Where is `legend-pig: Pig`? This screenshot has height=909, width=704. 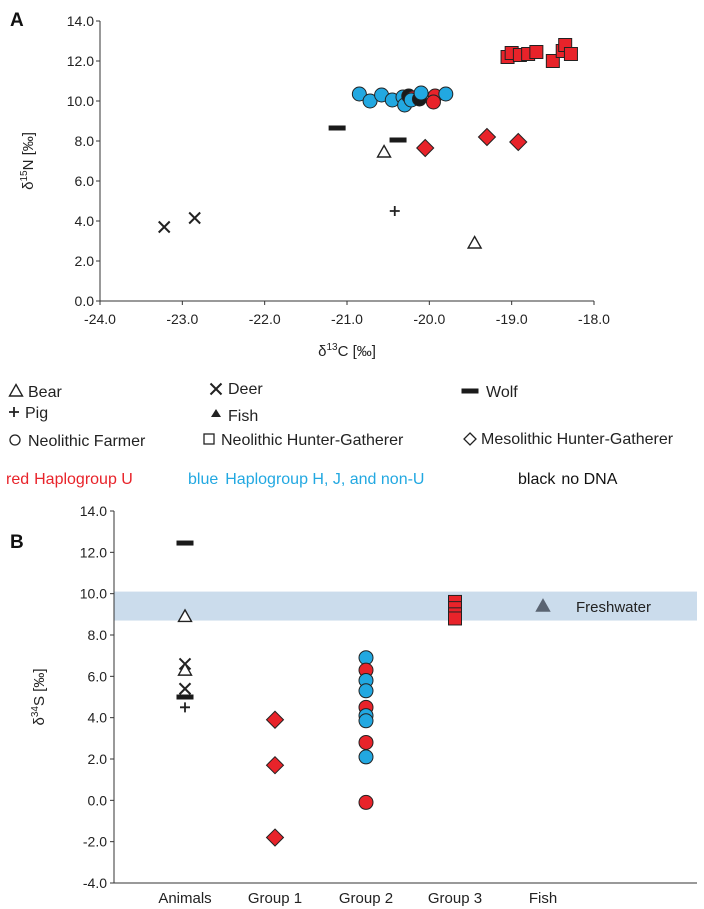 legend-pig: Pig is located at coordinates (36, 413).